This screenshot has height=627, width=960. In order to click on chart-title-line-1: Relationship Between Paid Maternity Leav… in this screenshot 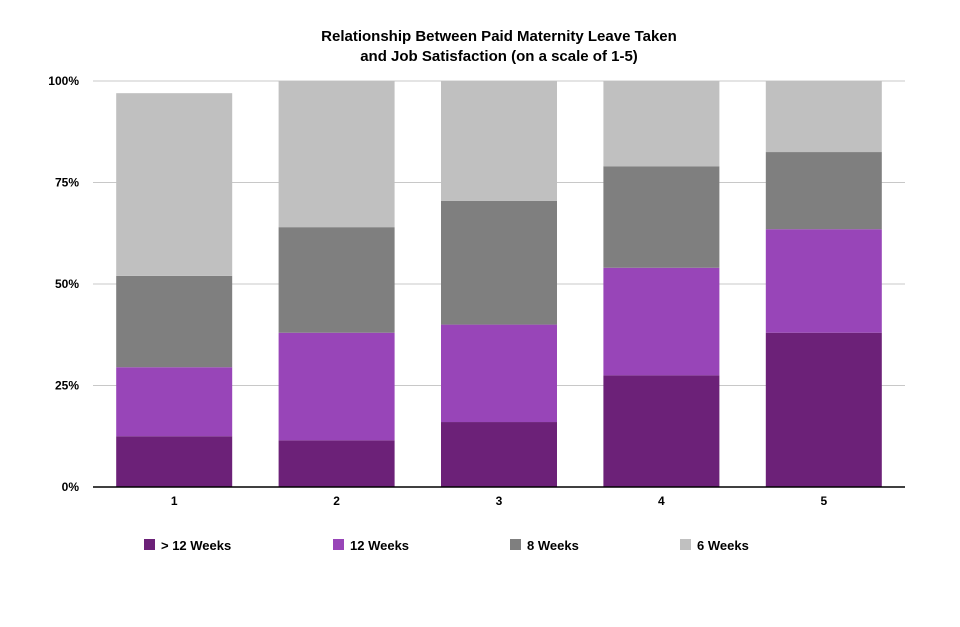, I will do `click(499, 36)`.